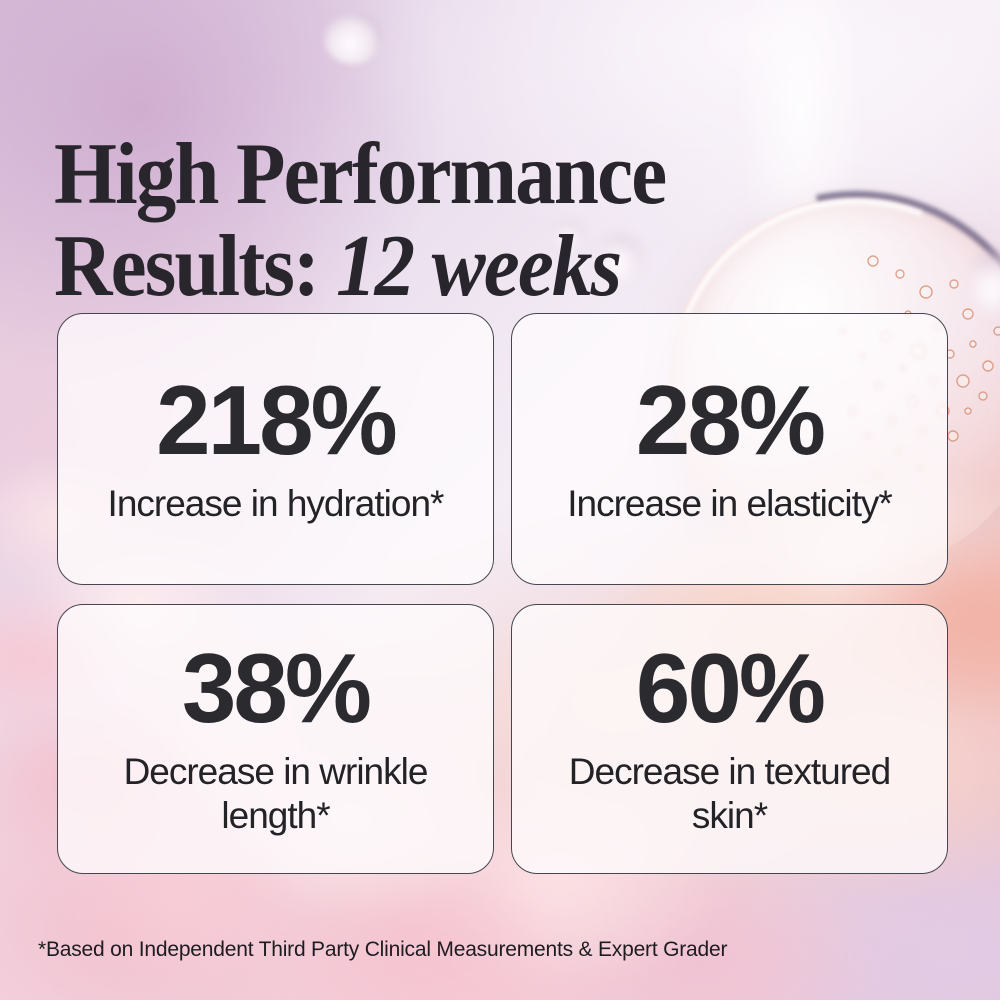 The height and width of the screenshot is (1000, 1000). I want to click on page-title: High Performance Results: 12 weeks, so click(360, 220).